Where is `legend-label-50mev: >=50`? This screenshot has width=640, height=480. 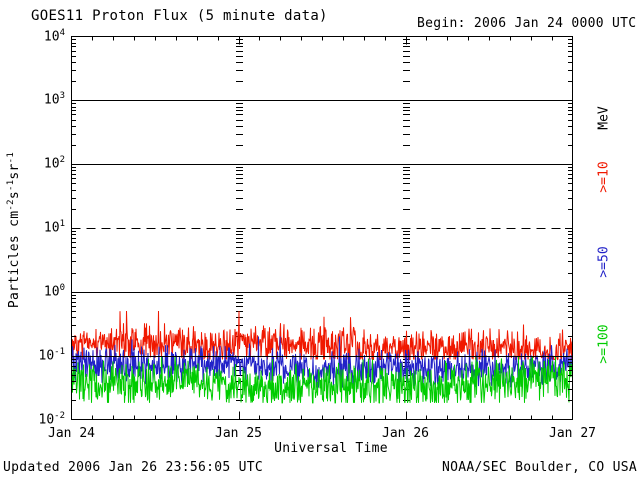 legend-label-50mev: >=50 is located at coordinates (604, 262).